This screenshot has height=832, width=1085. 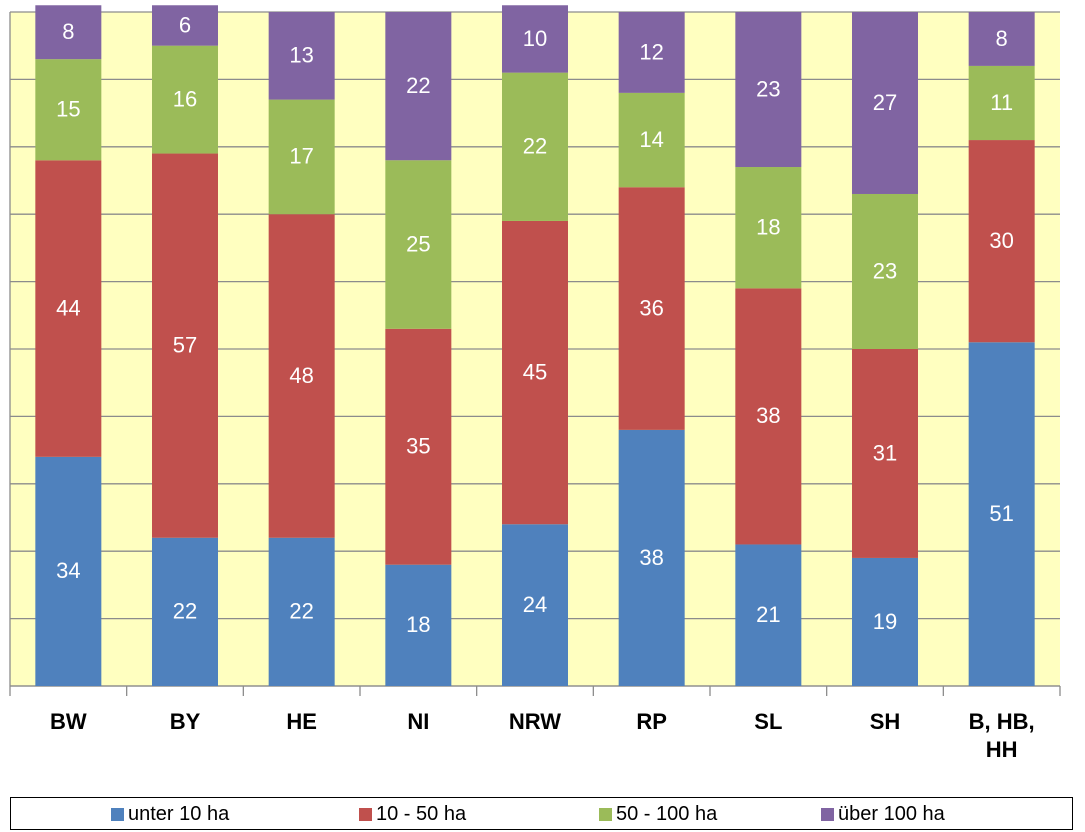 I want to click on data-label: 21, so click(x=768, y=614).